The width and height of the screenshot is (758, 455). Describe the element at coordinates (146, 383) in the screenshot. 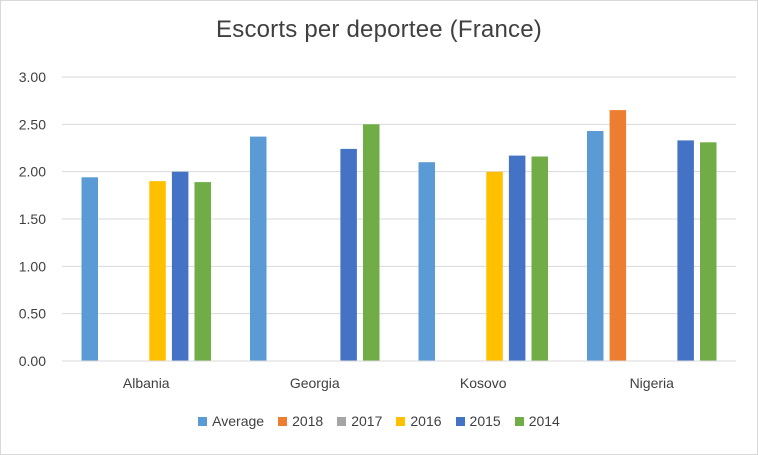

I see `x-tick-label: Albania` at that location.